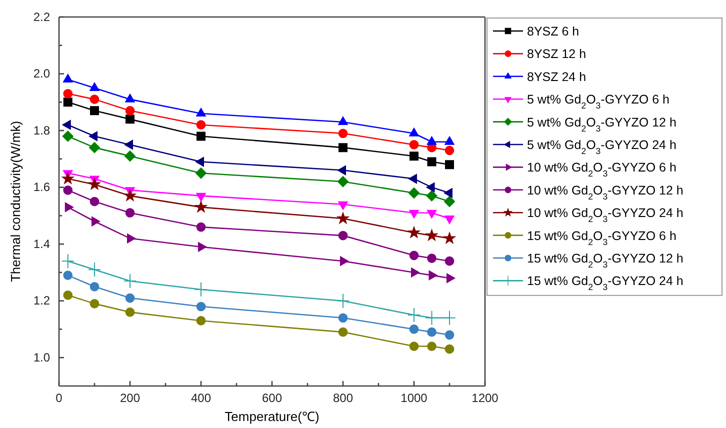  I want to click on y-tick-label: 2.0, so click(41, 73).